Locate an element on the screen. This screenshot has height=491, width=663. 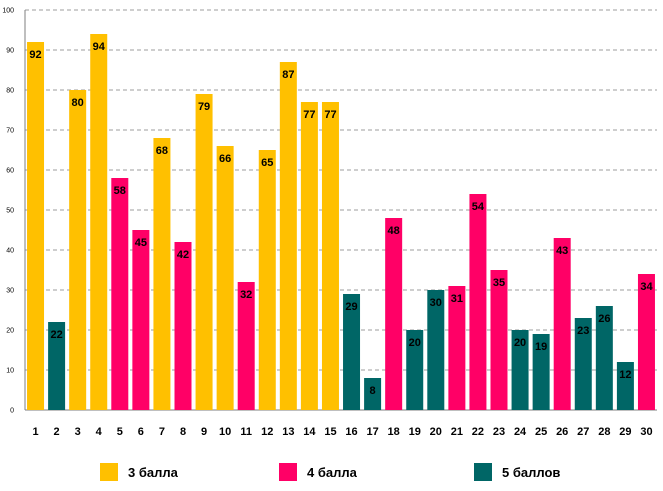
data-label-1: 92 is located at coordinates (35, 55).